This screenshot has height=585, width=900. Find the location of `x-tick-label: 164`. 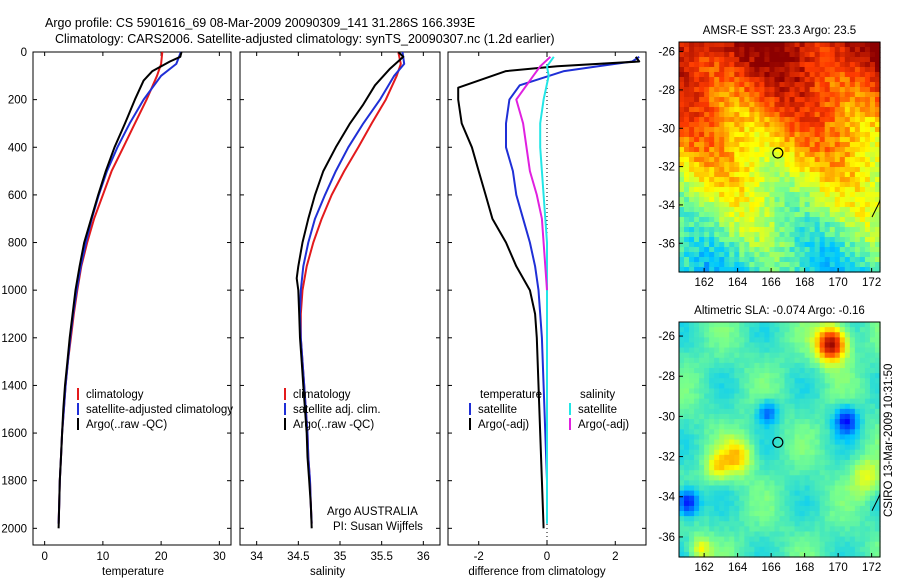

x-tick-label: 164 is located at coordinates (738, 283).